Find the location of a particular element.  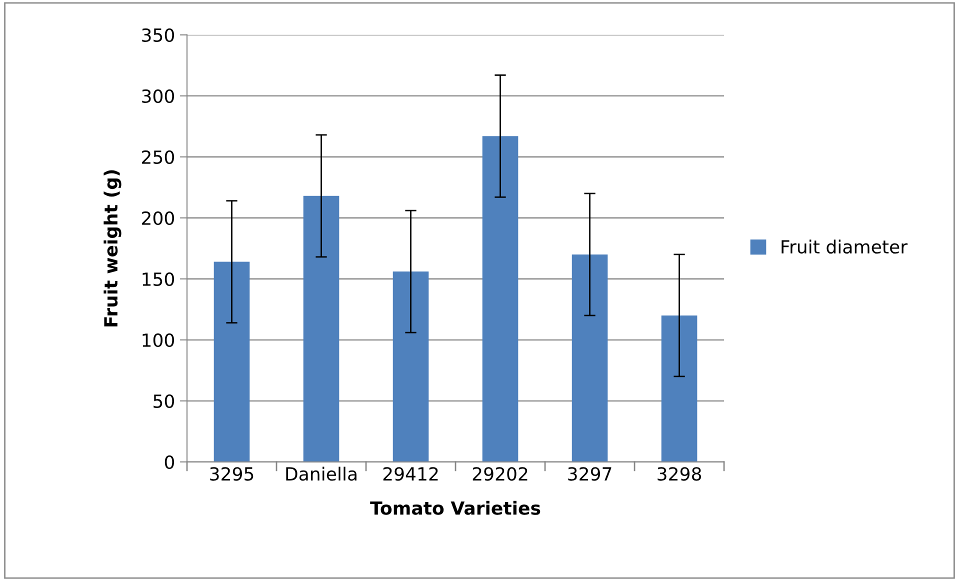

x-tick-label: 3297 is located at coordinates (590, 474).